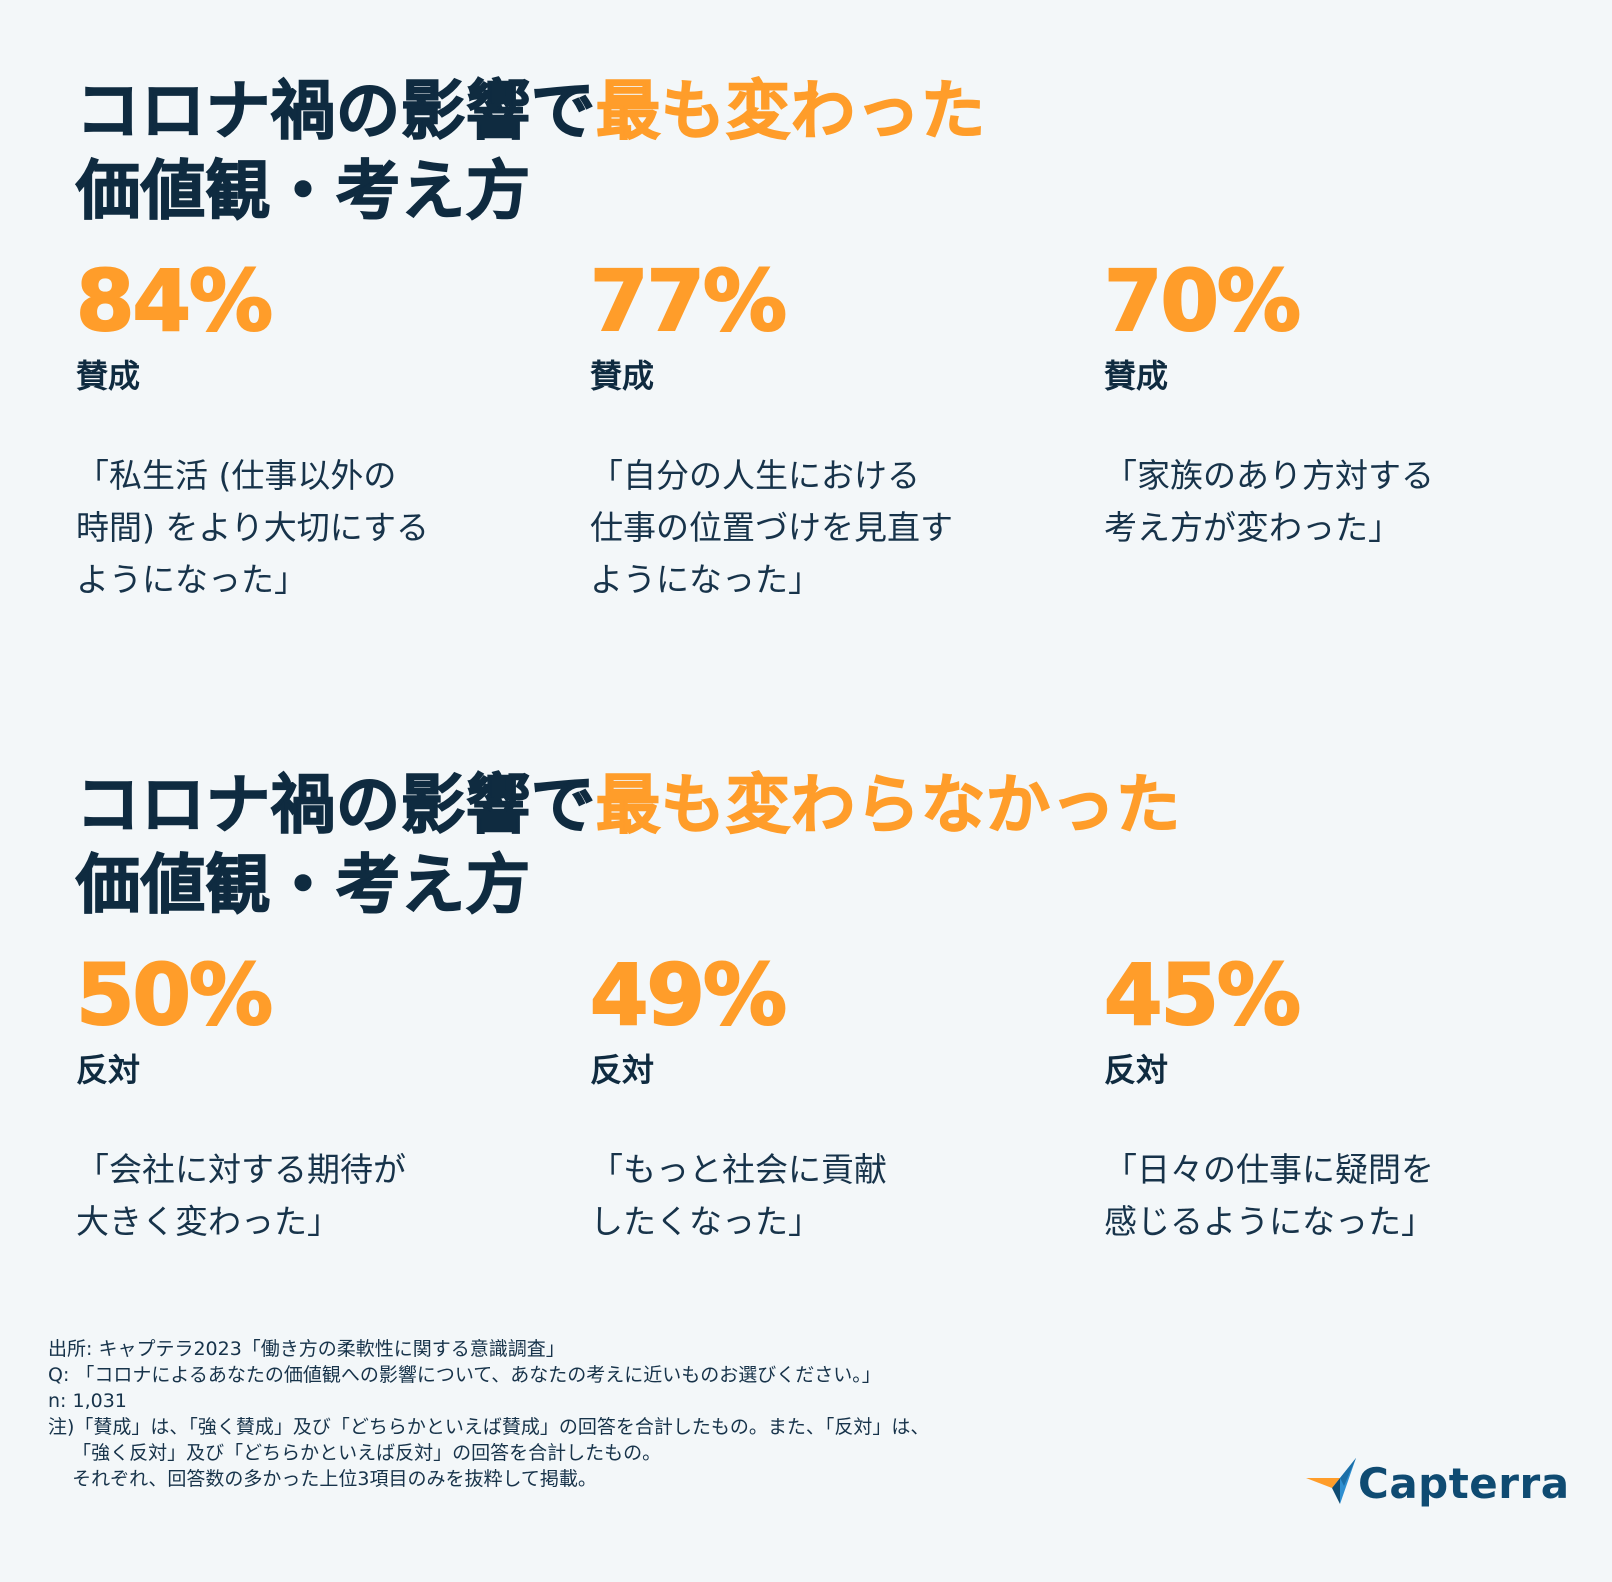 Image resolution: width=1612 pixels, height=1582 pixels. Describe the element at coordinates (688, 301) in the screenshot. I see `stat-percent: 77%` at that location.